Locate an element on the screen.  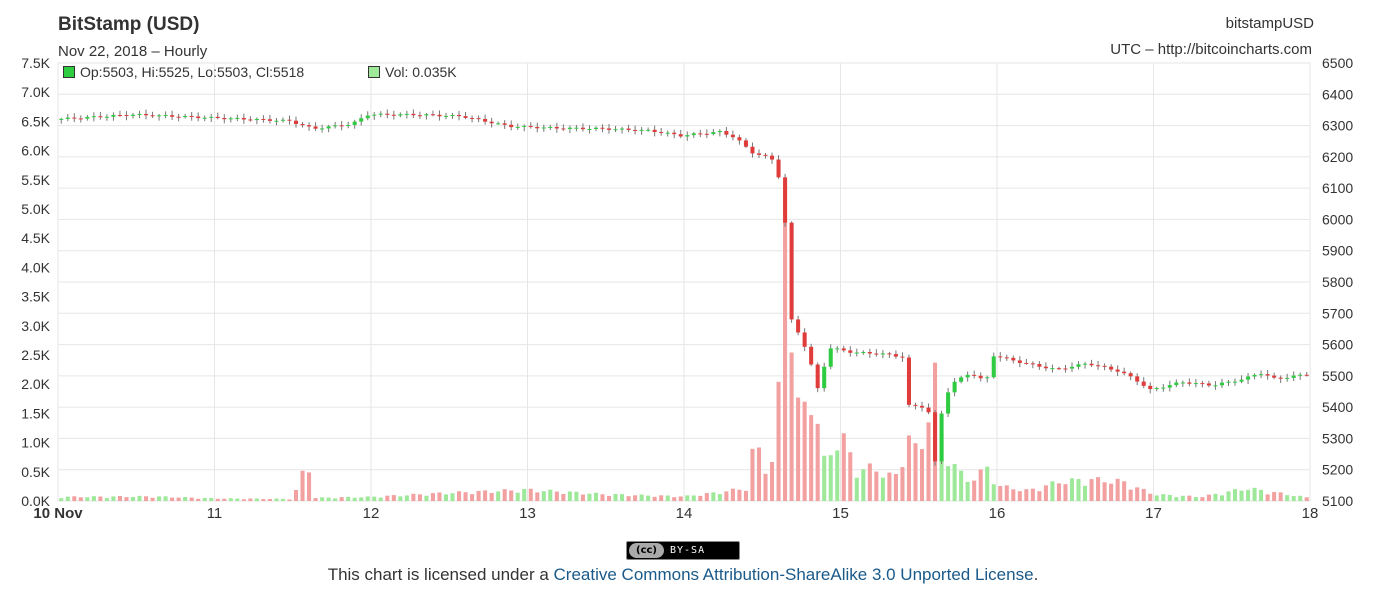
x-tick-label: 16 is located at coordinates (997, 513).